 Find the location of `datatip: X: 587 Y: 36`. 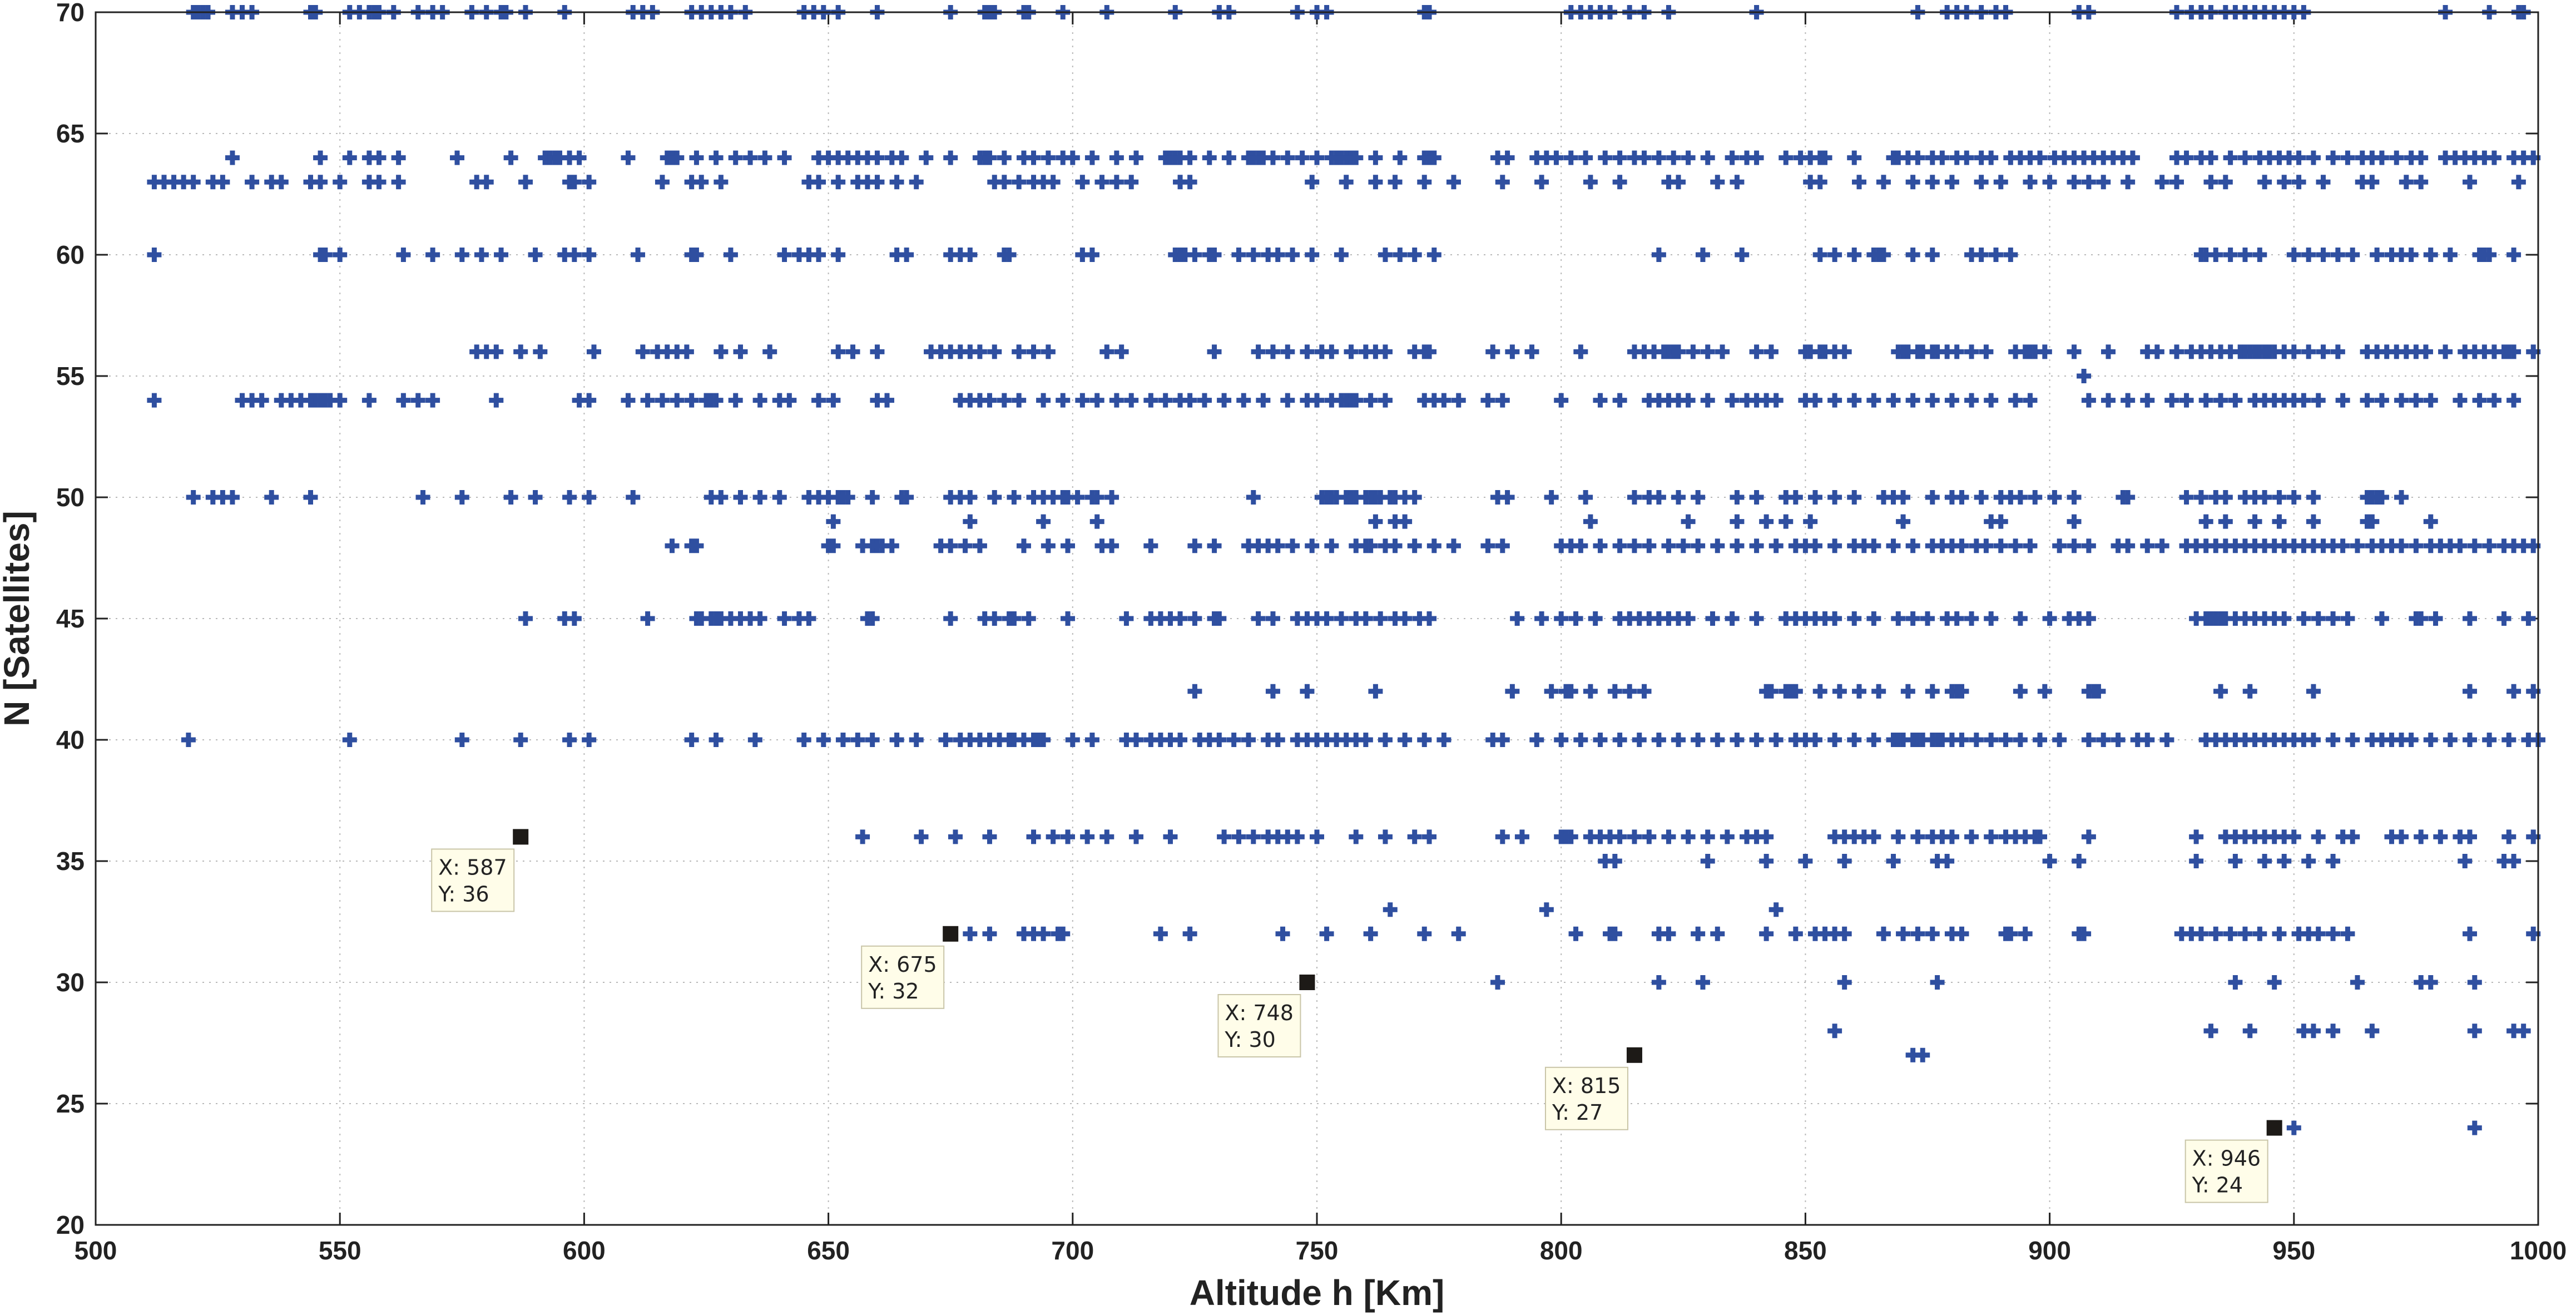

datatip: X: 587 Y: 36 is located at coordinates (480, 870).